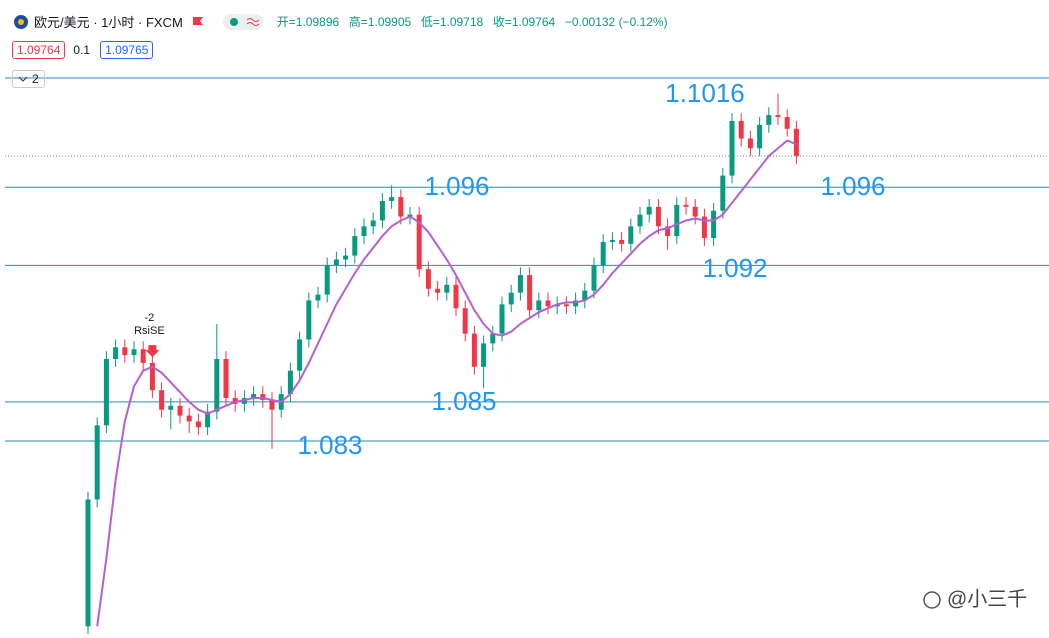 The image size is (1049, 638). What do you see at coordinates (127, 50) in the screenshot?
I see `buy-button: 1.09765` at bounding box center [127, 50].